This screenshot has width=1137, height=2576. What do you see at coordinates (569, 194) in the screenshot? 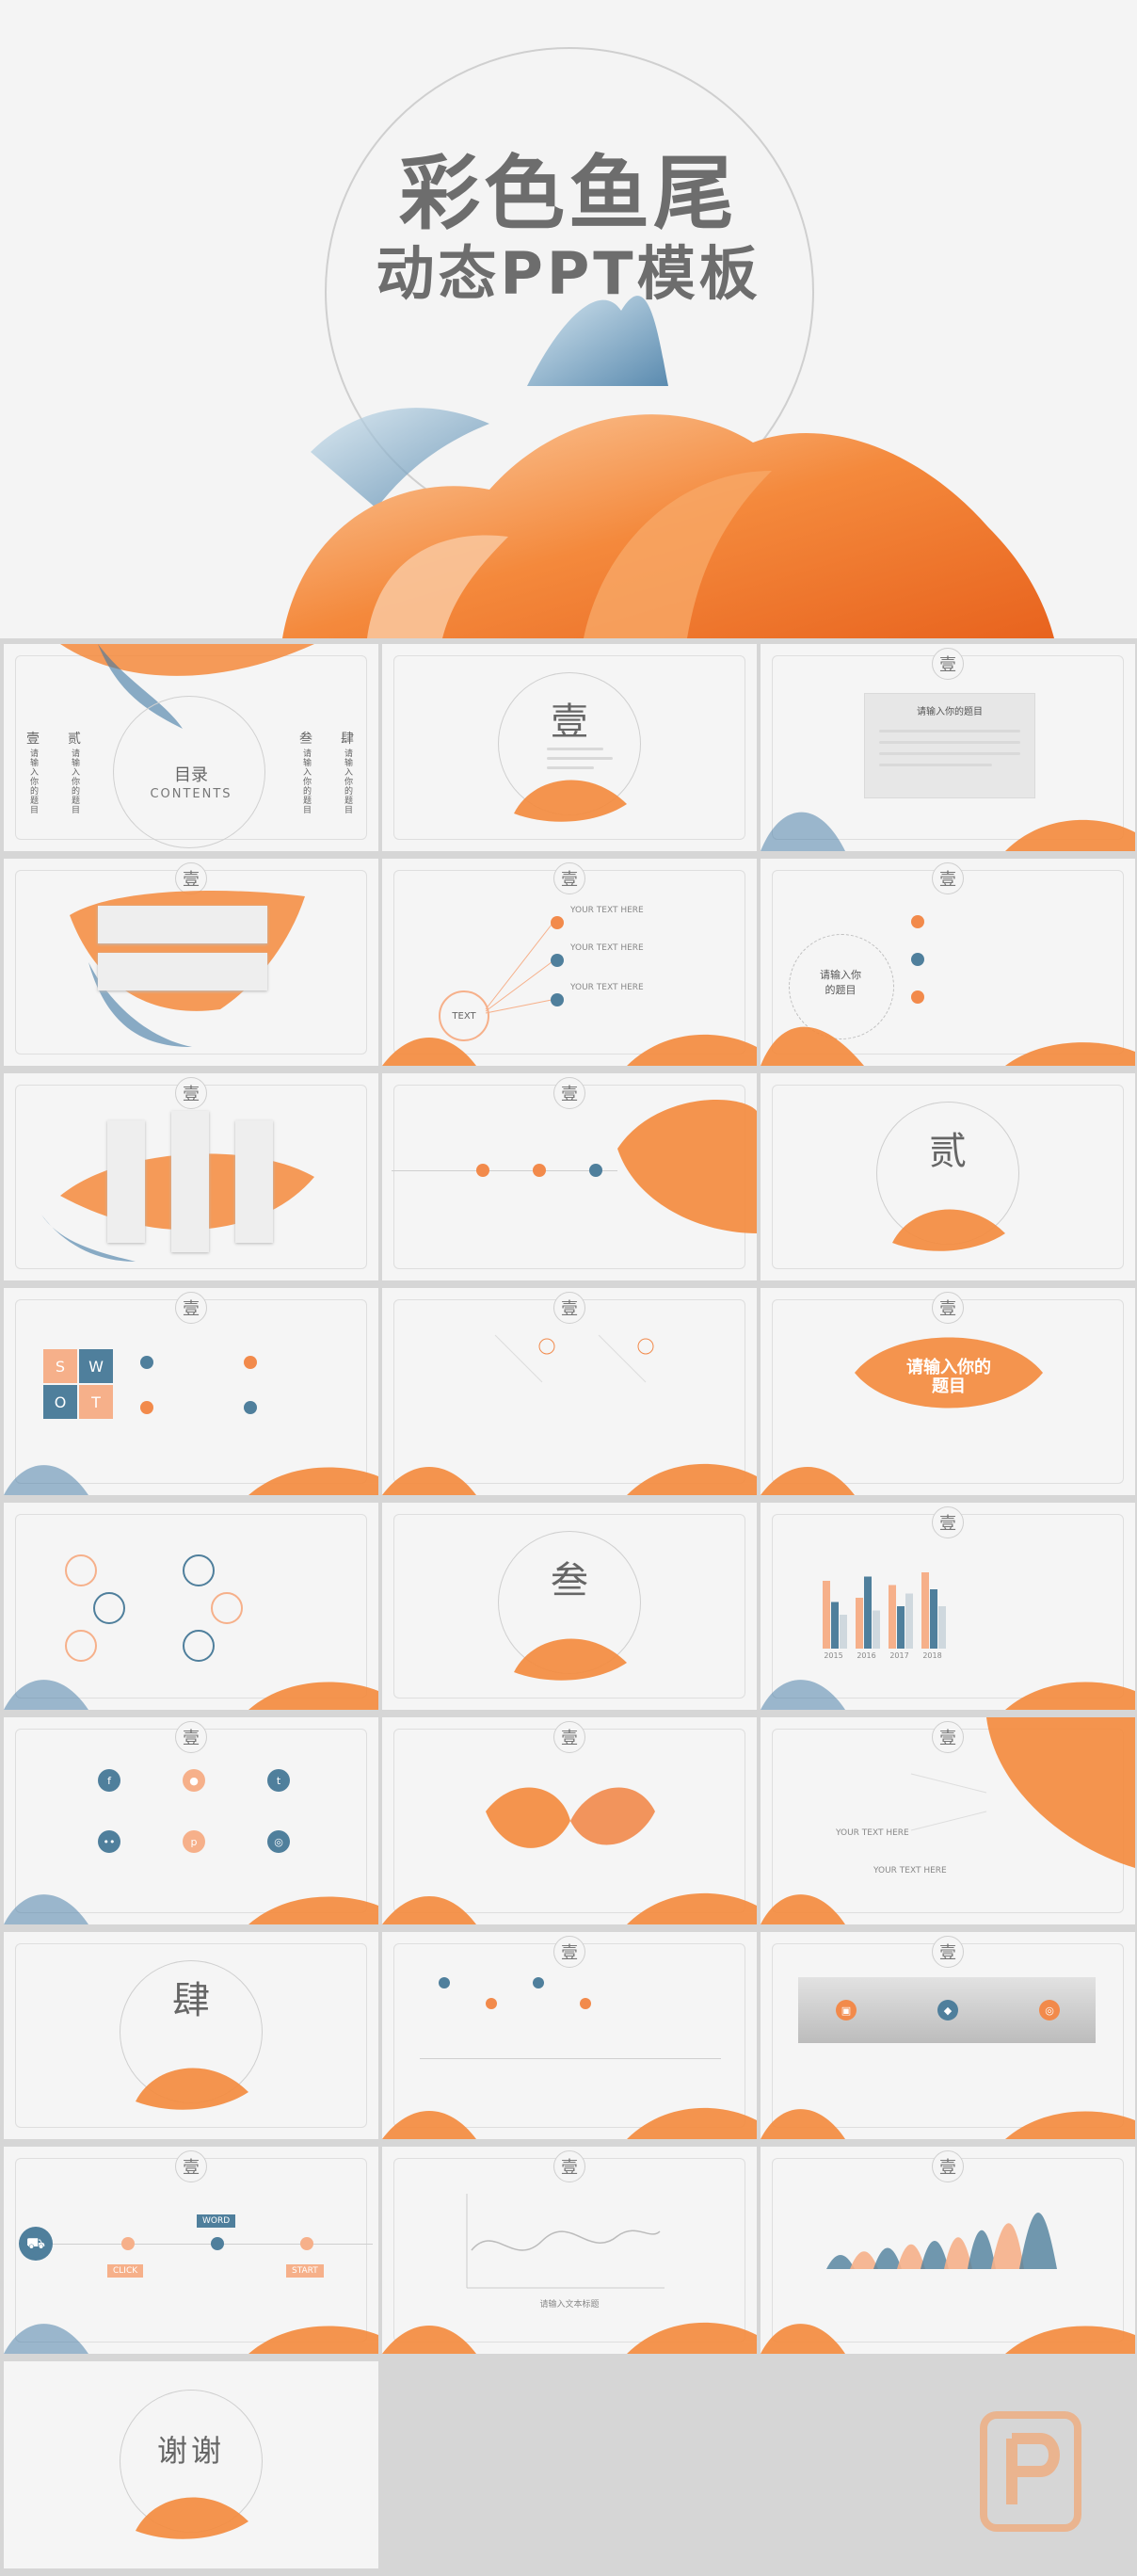
I see `cover-title: 彩色鱼尾` at bounding box center [569, 194].